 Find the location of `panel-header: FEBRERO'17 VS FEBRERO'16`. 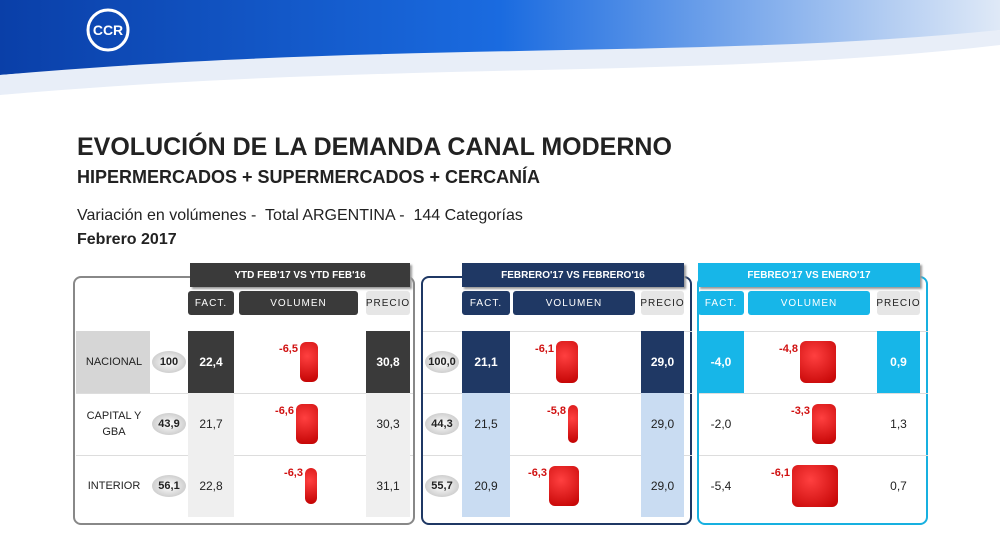

panel-header: FEBRERO'17 VS FEBRERO'16 is located at coordinates (573, 275).